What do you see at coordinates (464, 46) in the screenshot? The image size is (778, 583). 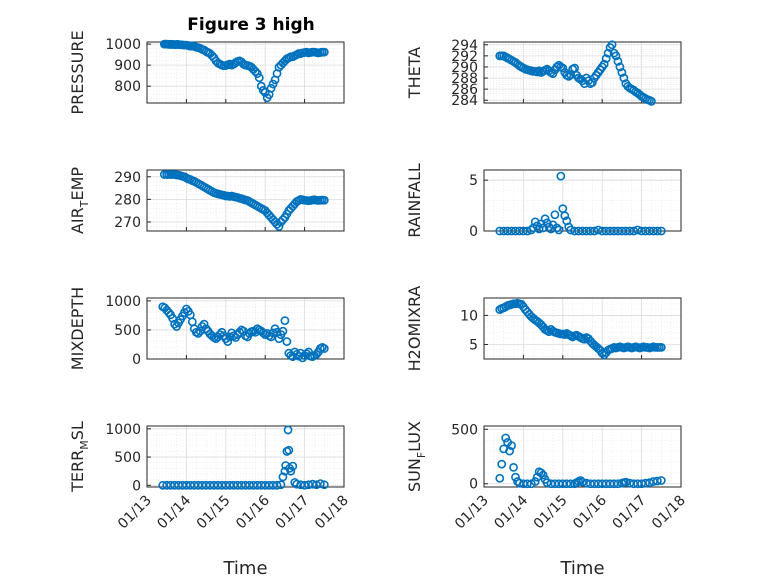 I see `y-tick-label: 294` at bounding box center [464, 46].